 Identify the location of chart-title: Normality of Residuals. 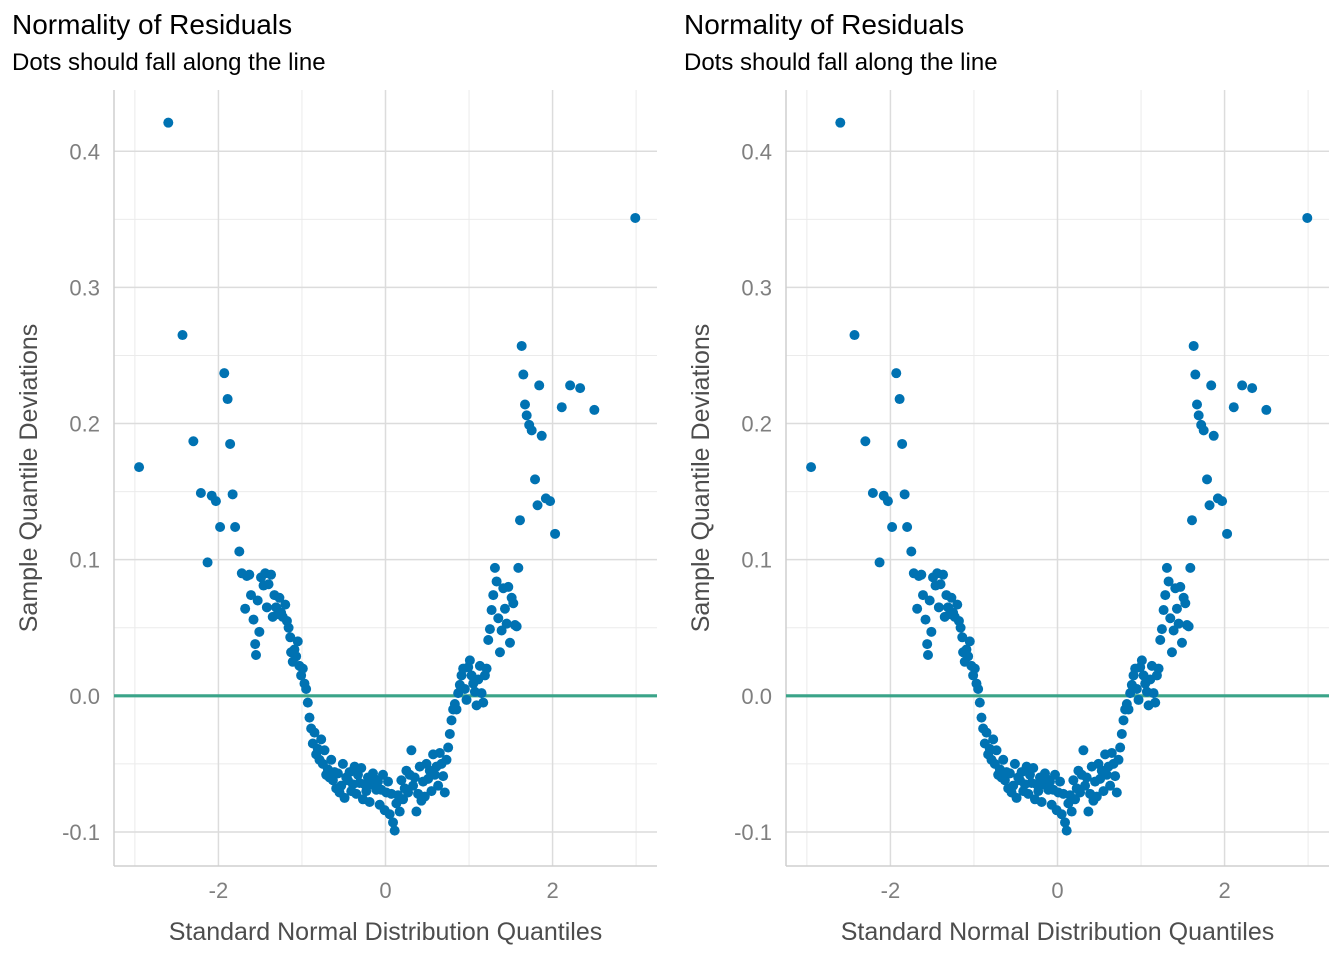
(824, 24).